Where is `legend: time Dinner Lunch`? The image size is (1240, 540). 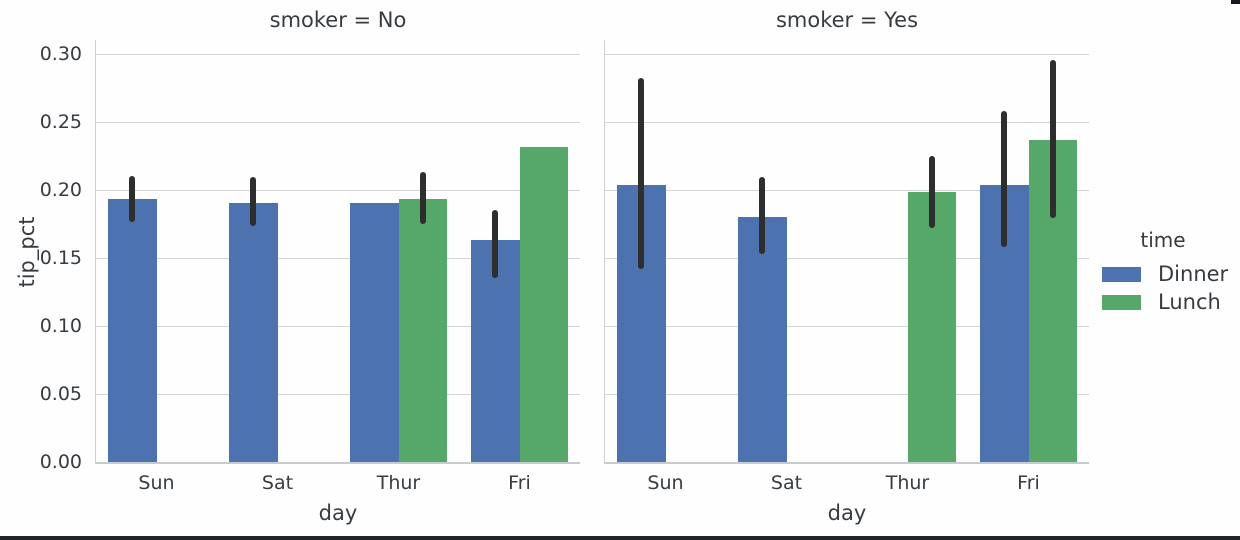 legend: time Dinner Lunch is located at coordinates (1171, 272).